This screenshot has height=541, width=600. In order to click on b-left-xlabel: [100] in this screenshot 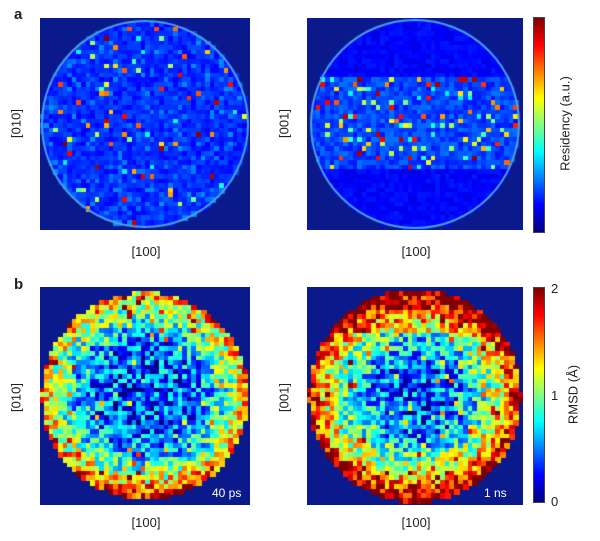, I will do `click(146, 522)`.